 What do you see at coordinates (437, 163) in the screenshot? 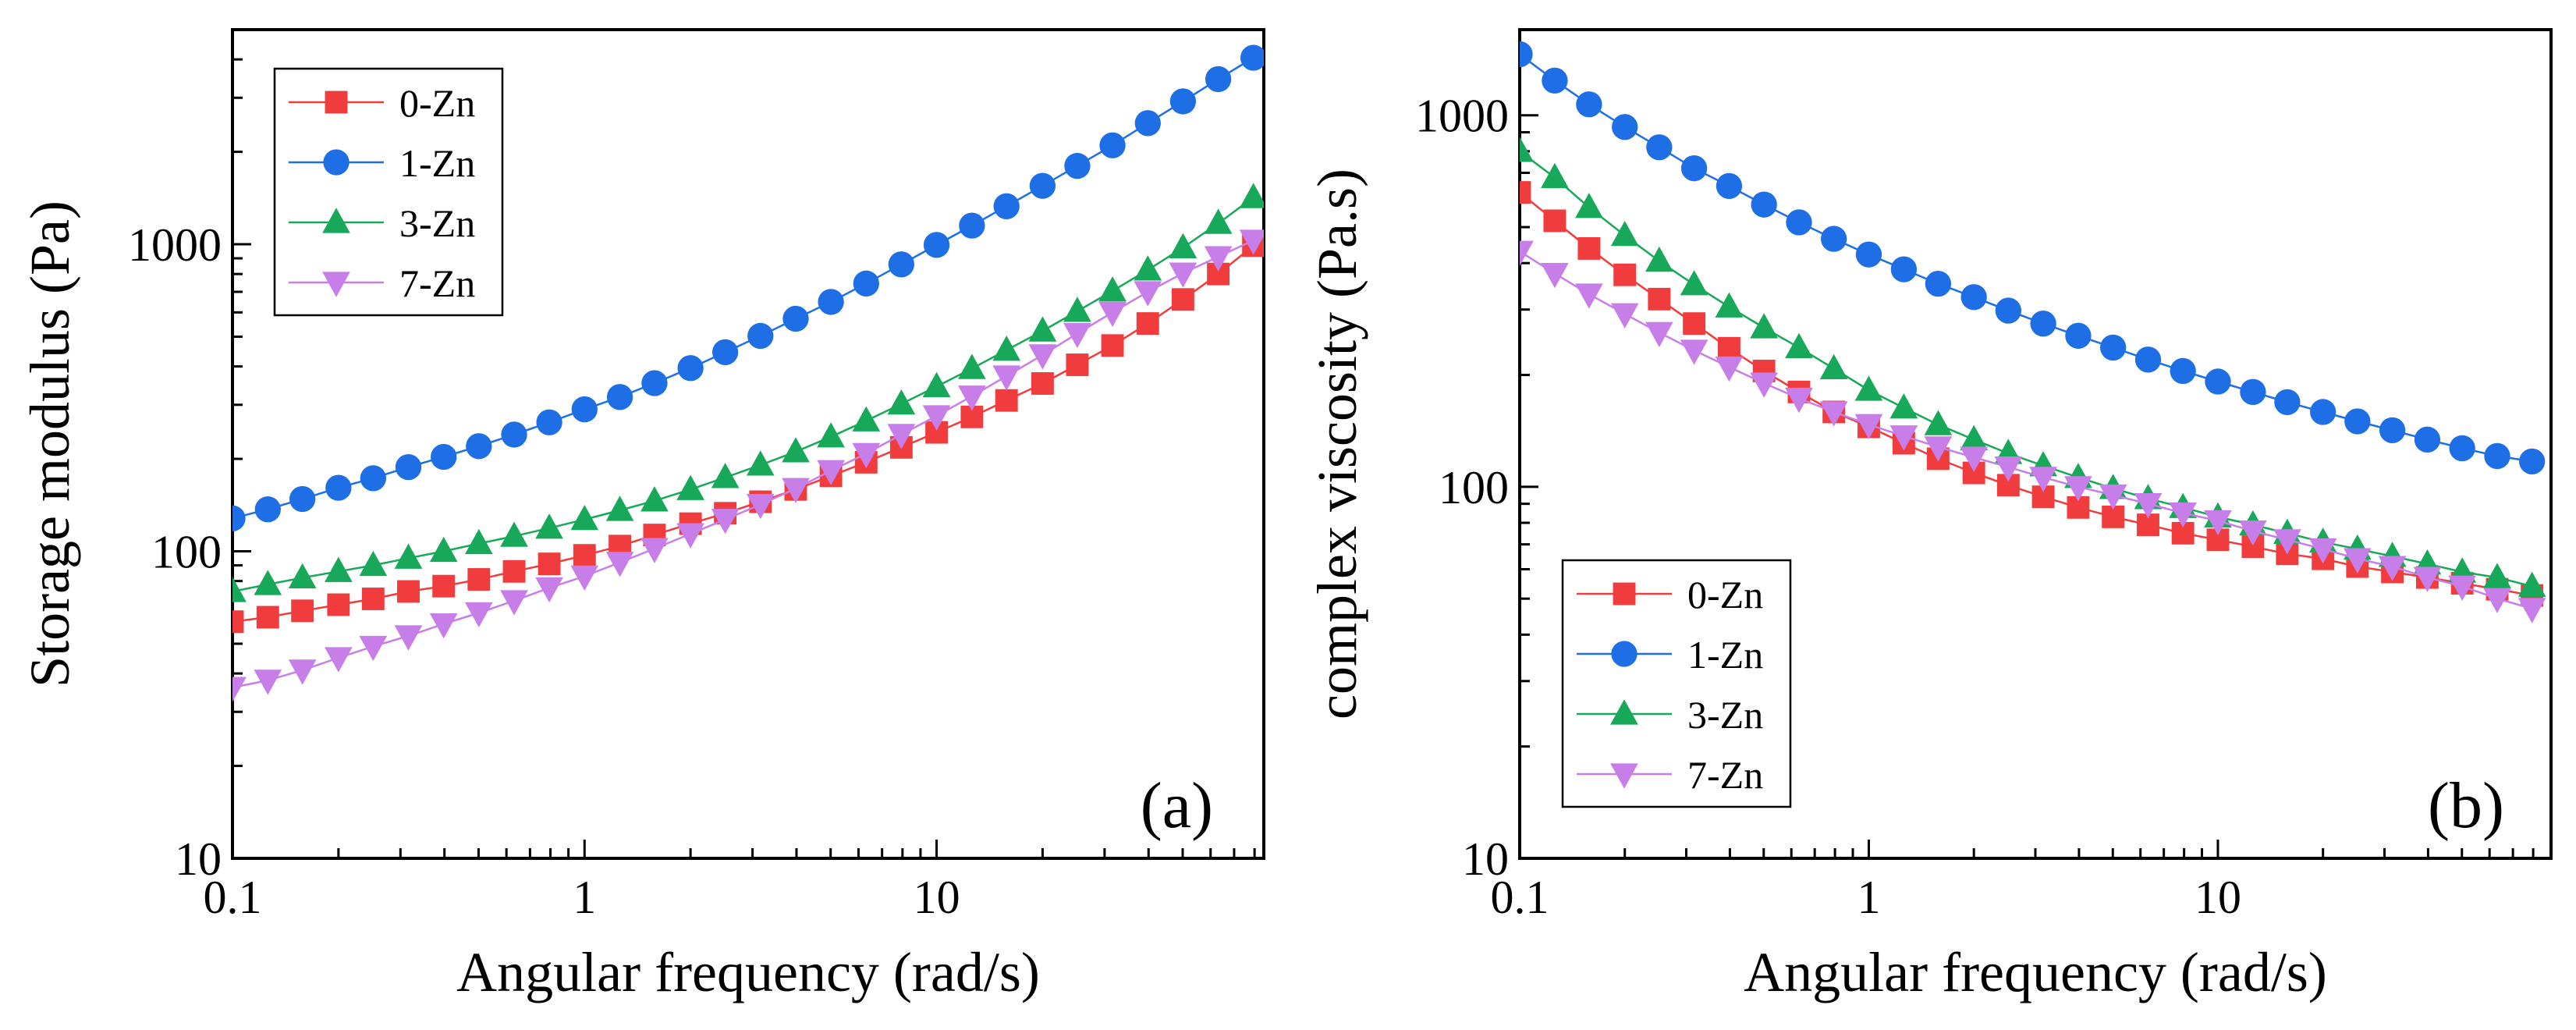
I see `legend-label: 1-Zn` at bounding box center [437, 163].